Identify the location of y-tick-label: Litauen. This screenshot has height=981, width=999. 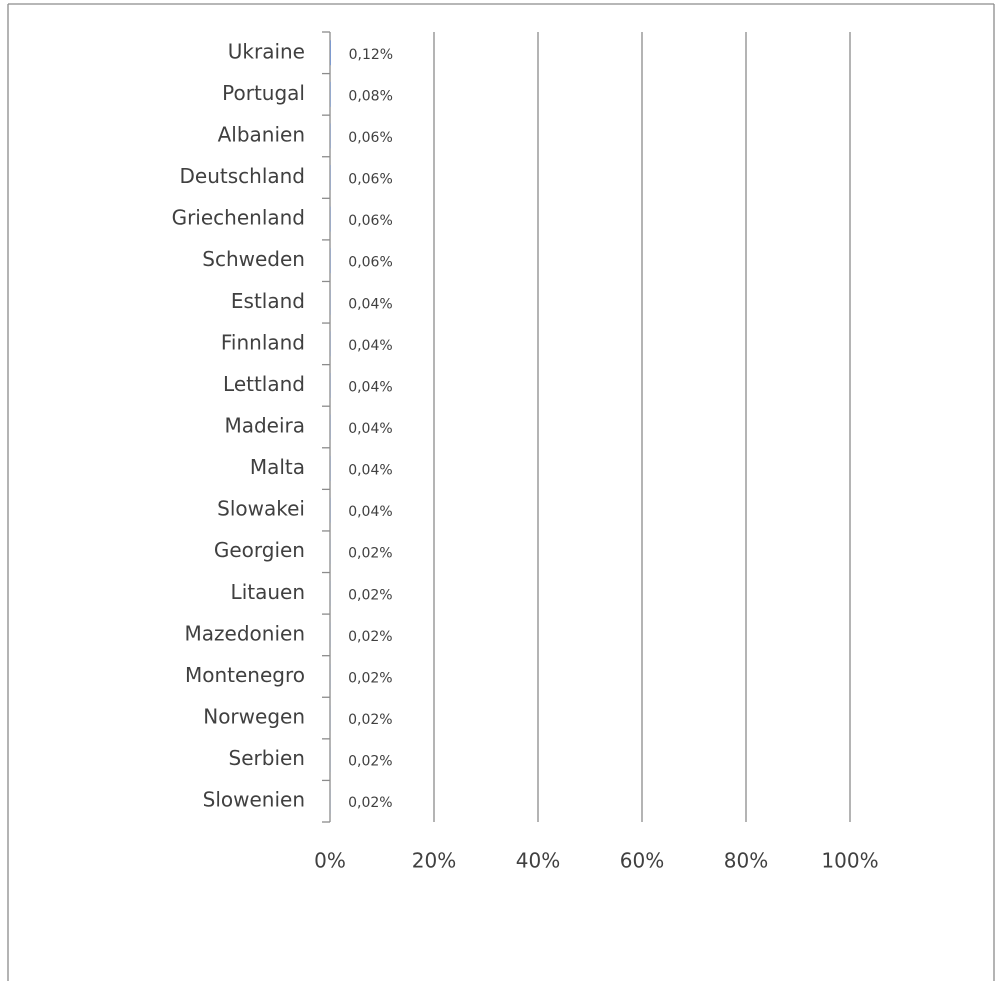
(268, 592).